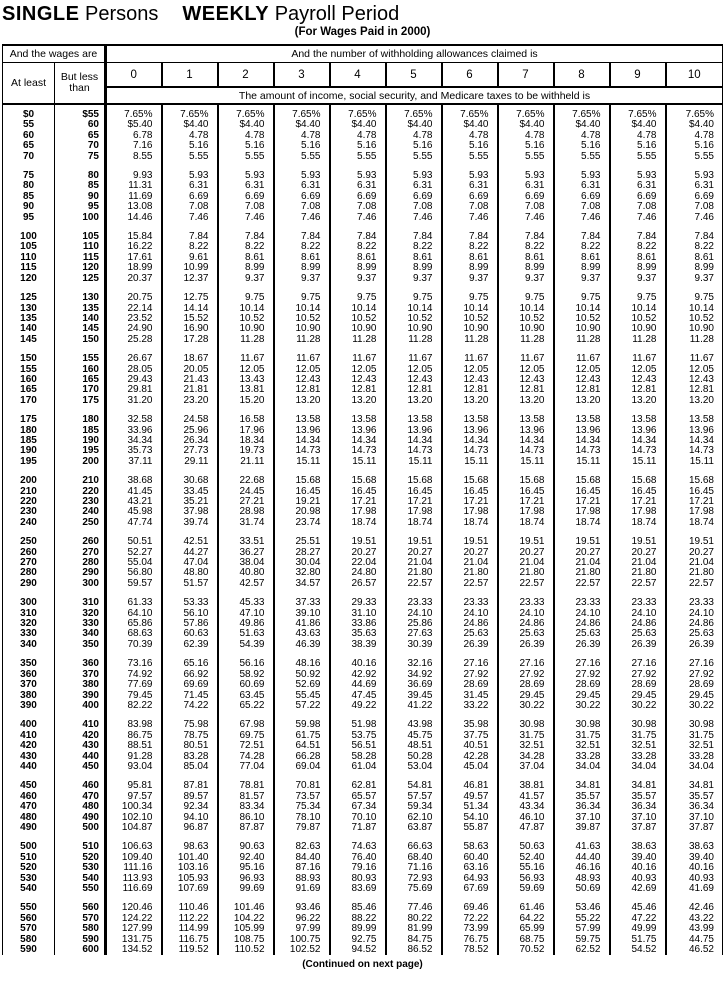  What do you see at coordinates (246, 207) in the screenshot?
I see `tax-amount-cell: 7.08` at bounding box center [246, 207].